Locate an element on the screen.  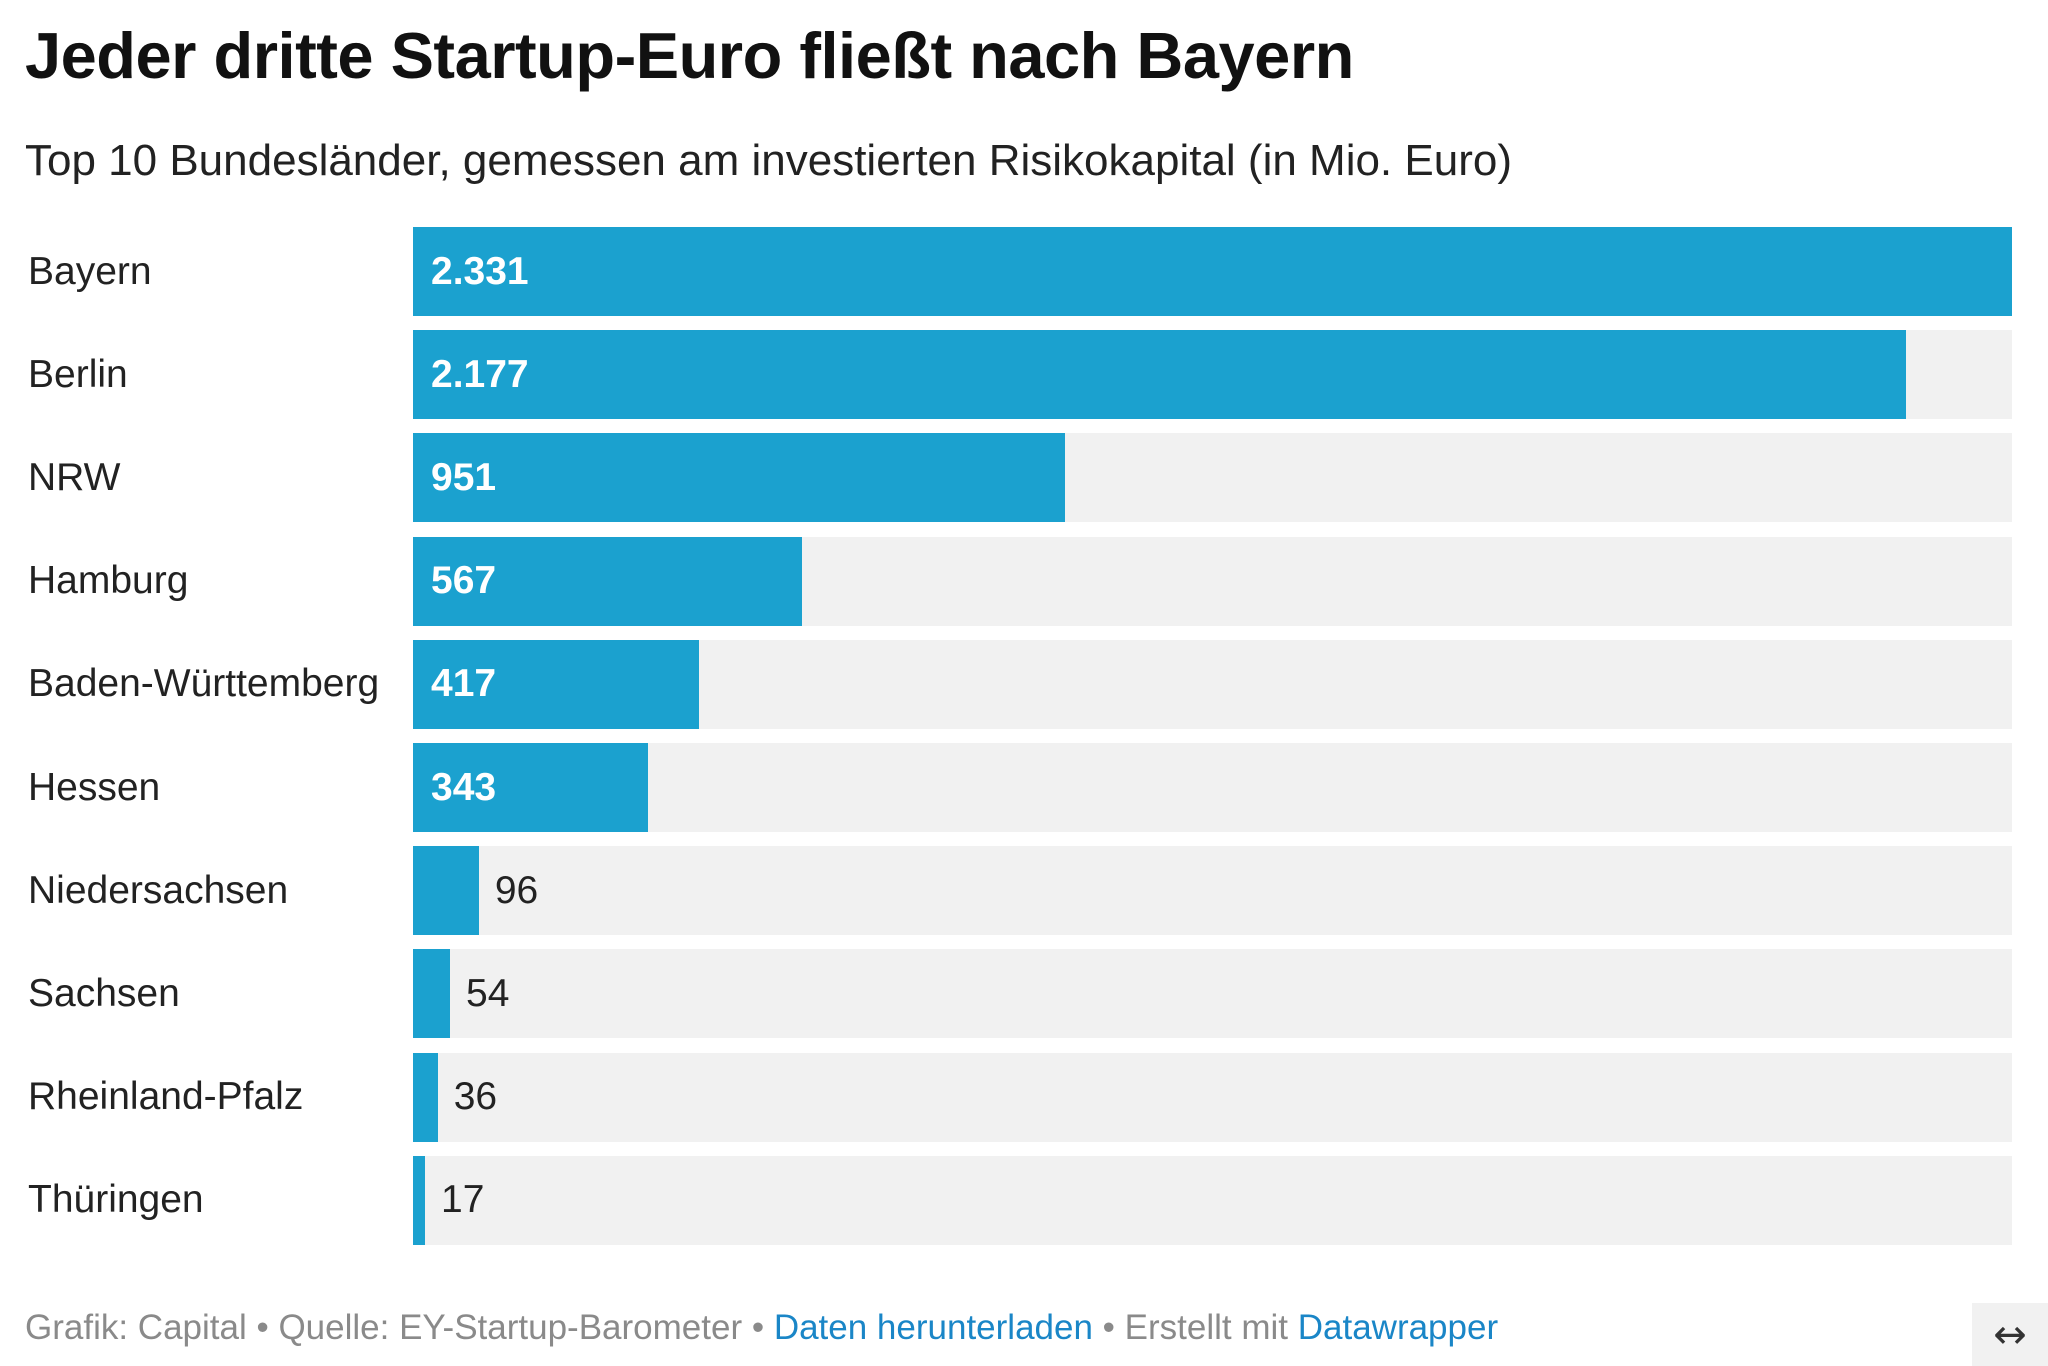
expand-horizontal-icon: ↔ is located at coordinates (2010, 1334).